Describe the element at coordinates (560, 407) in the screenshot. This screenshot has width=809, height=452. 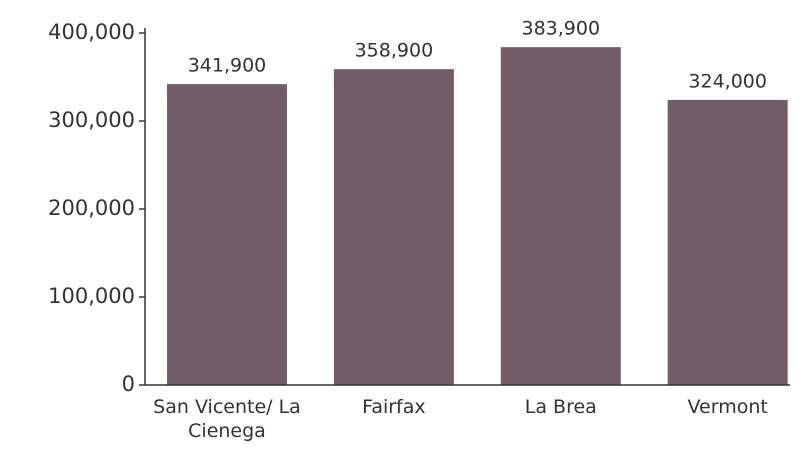
I see `x-tick-label: La Brea` at that location.